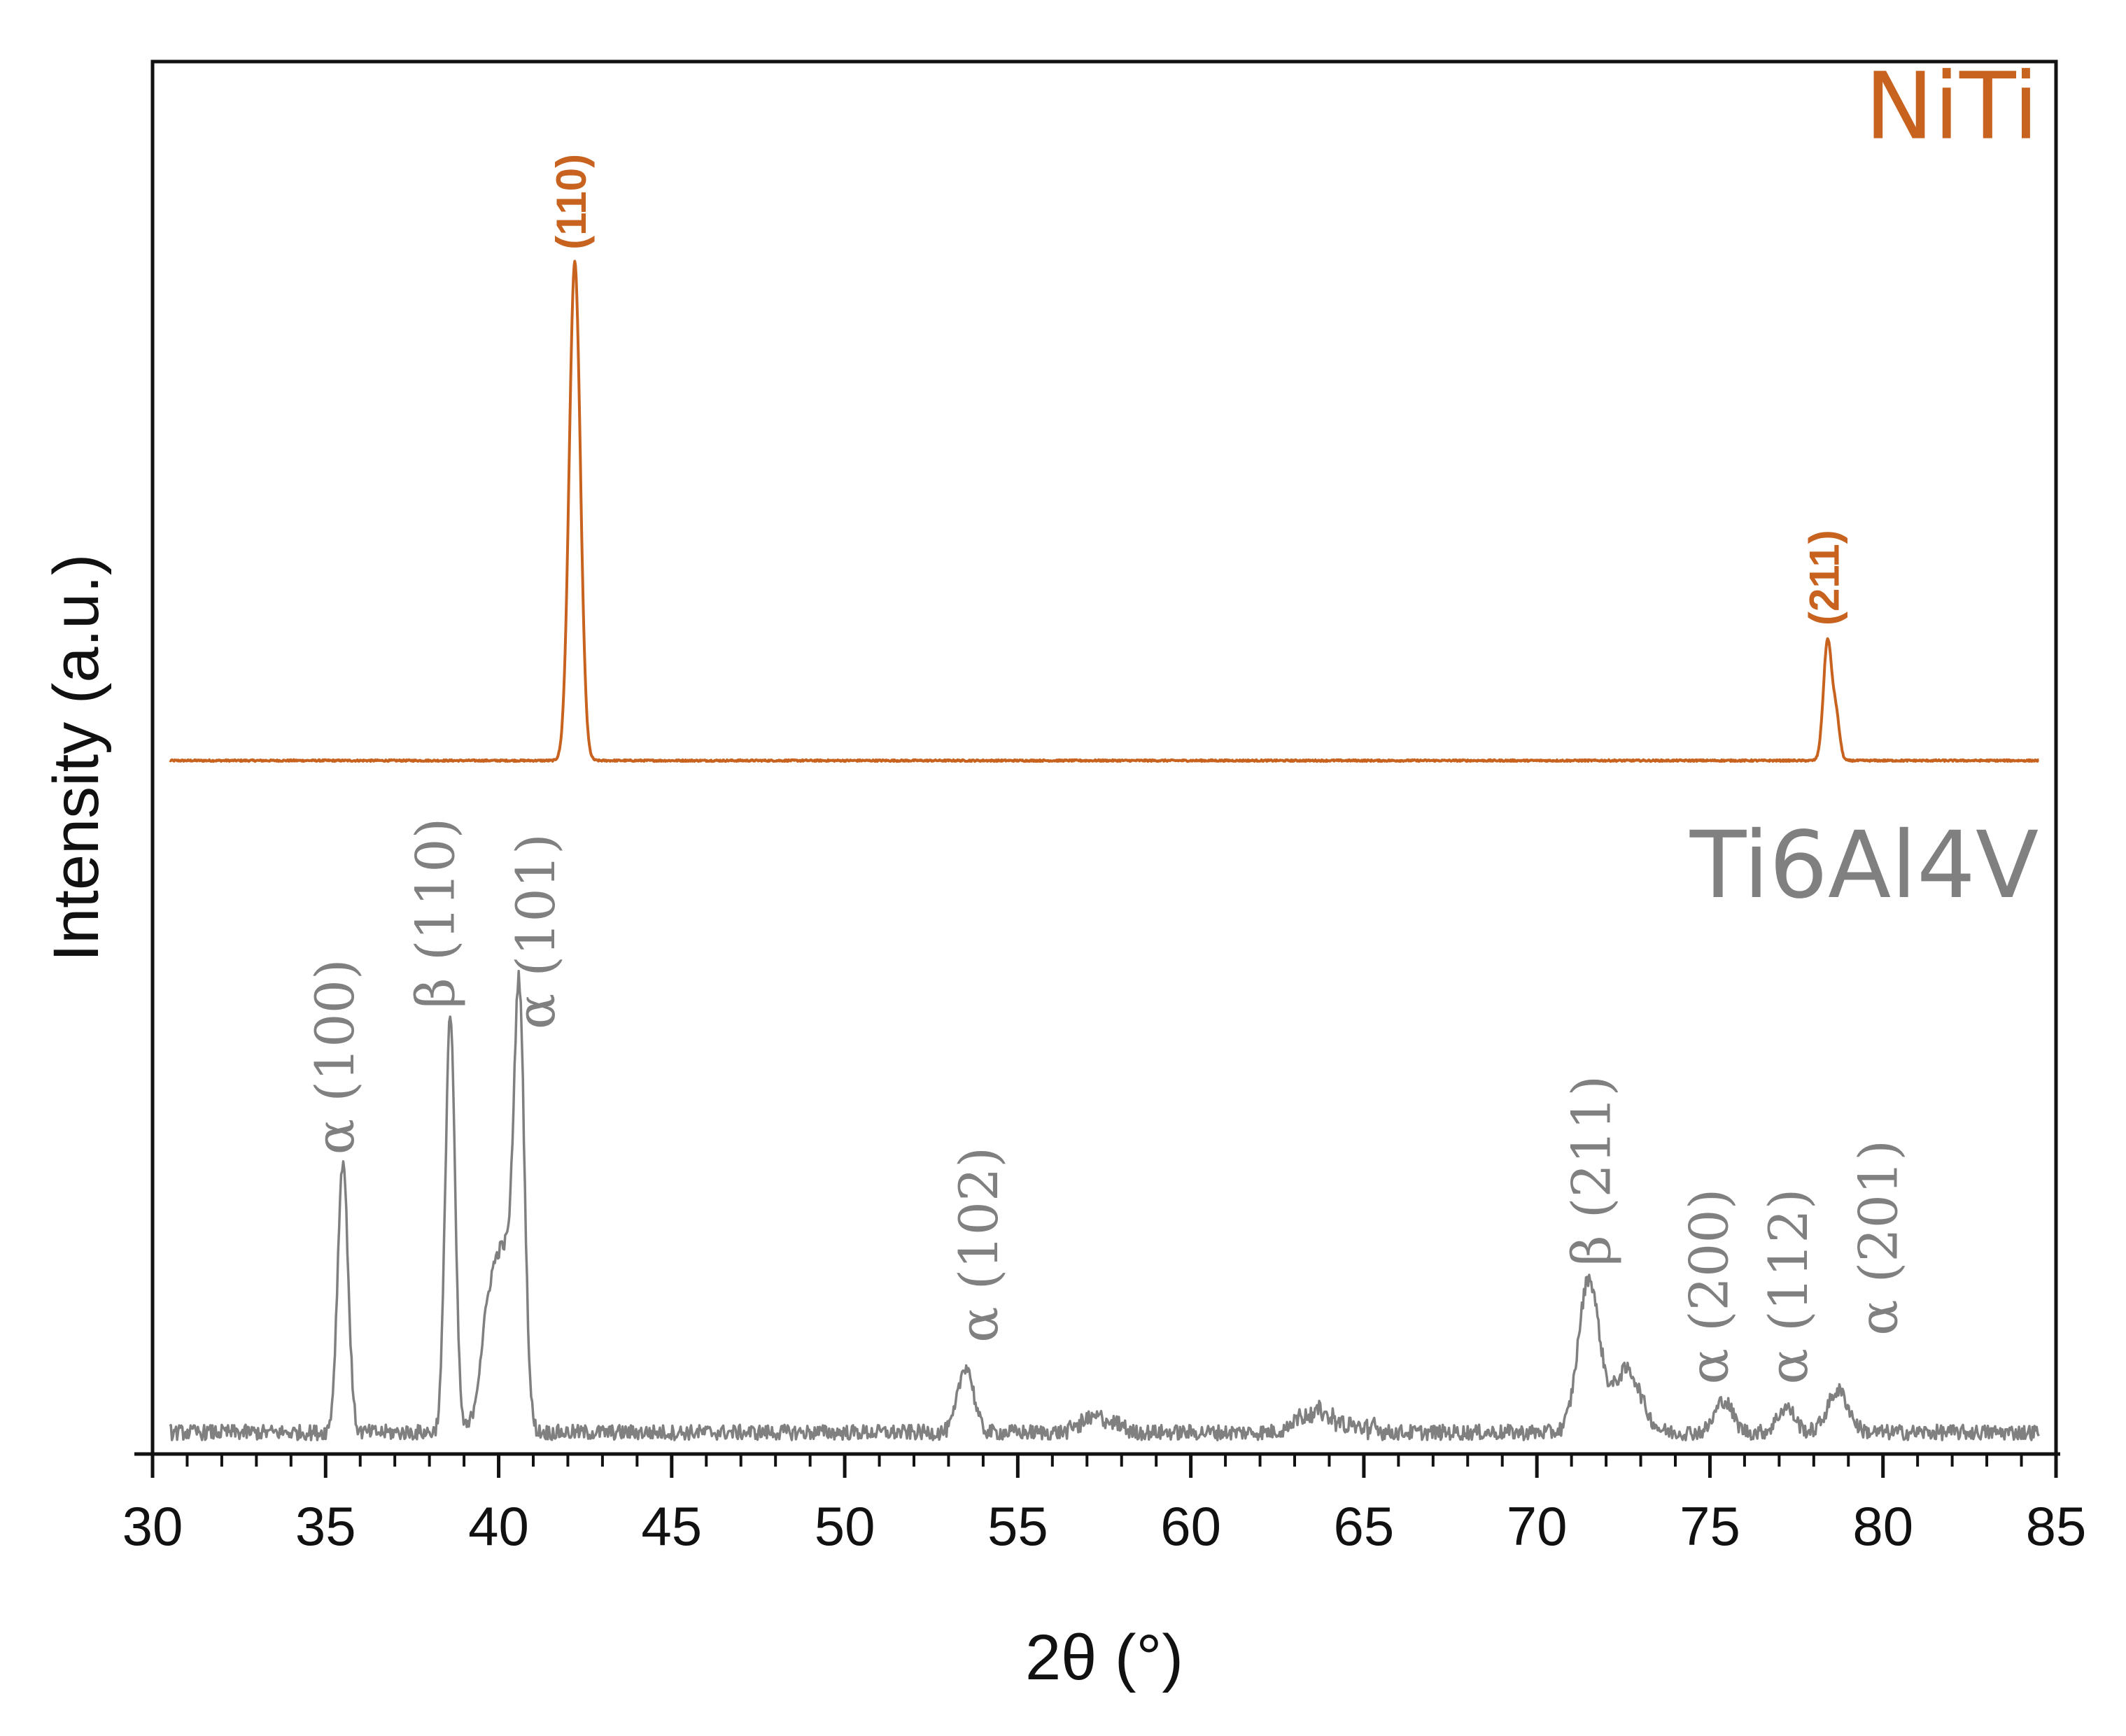 This screenshot has width=2126, height=1736. Describe the element at coordinates (1882, 1526) in the screenshot. I see `x-tick-label: 80` at that location.